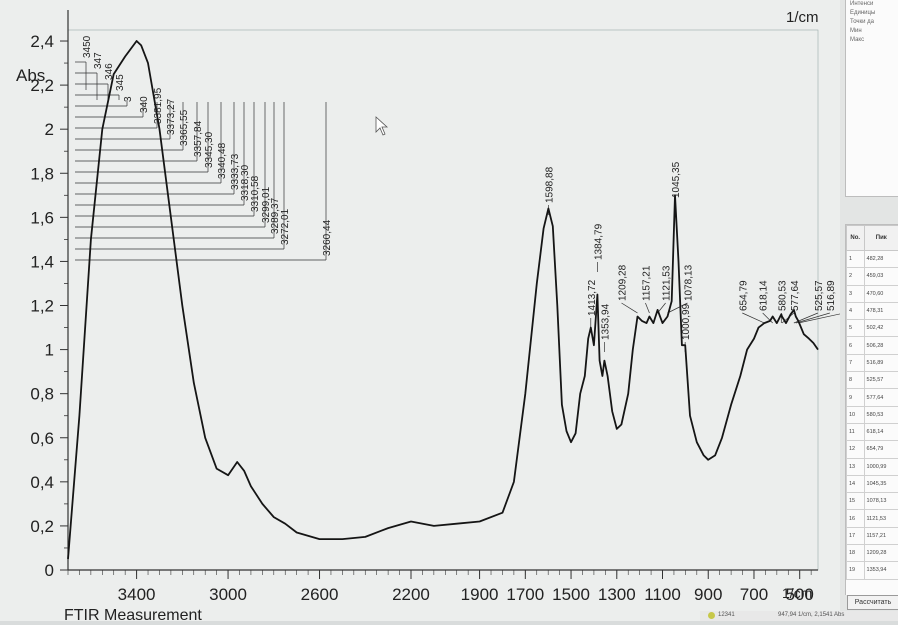  I want to click on property-item: Точки да, so click(872, 22).